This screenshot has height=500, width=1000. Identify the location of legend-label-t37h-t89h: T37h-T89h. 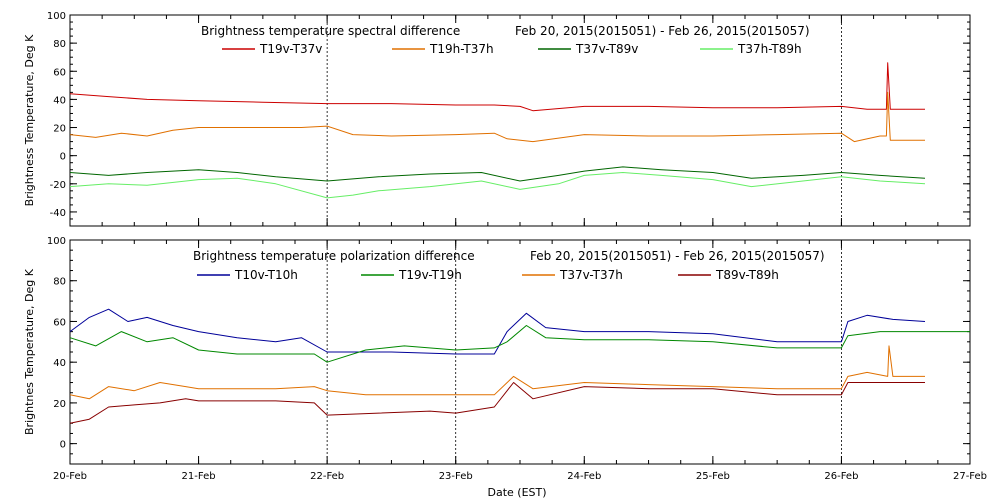
(769, 49).